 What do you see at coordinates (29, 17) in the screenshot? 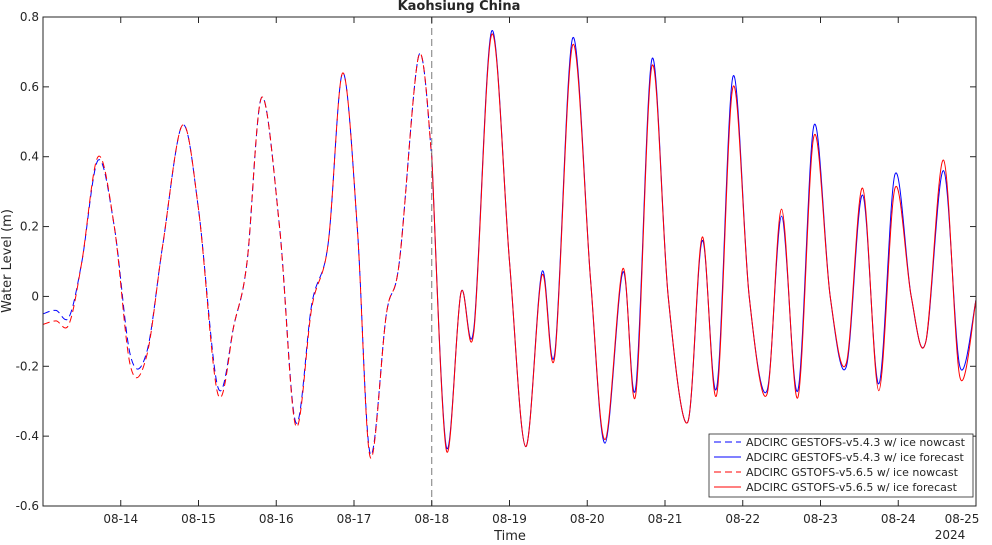
I see `y-tick-label: 0.8` at bounding box center [29, 17].